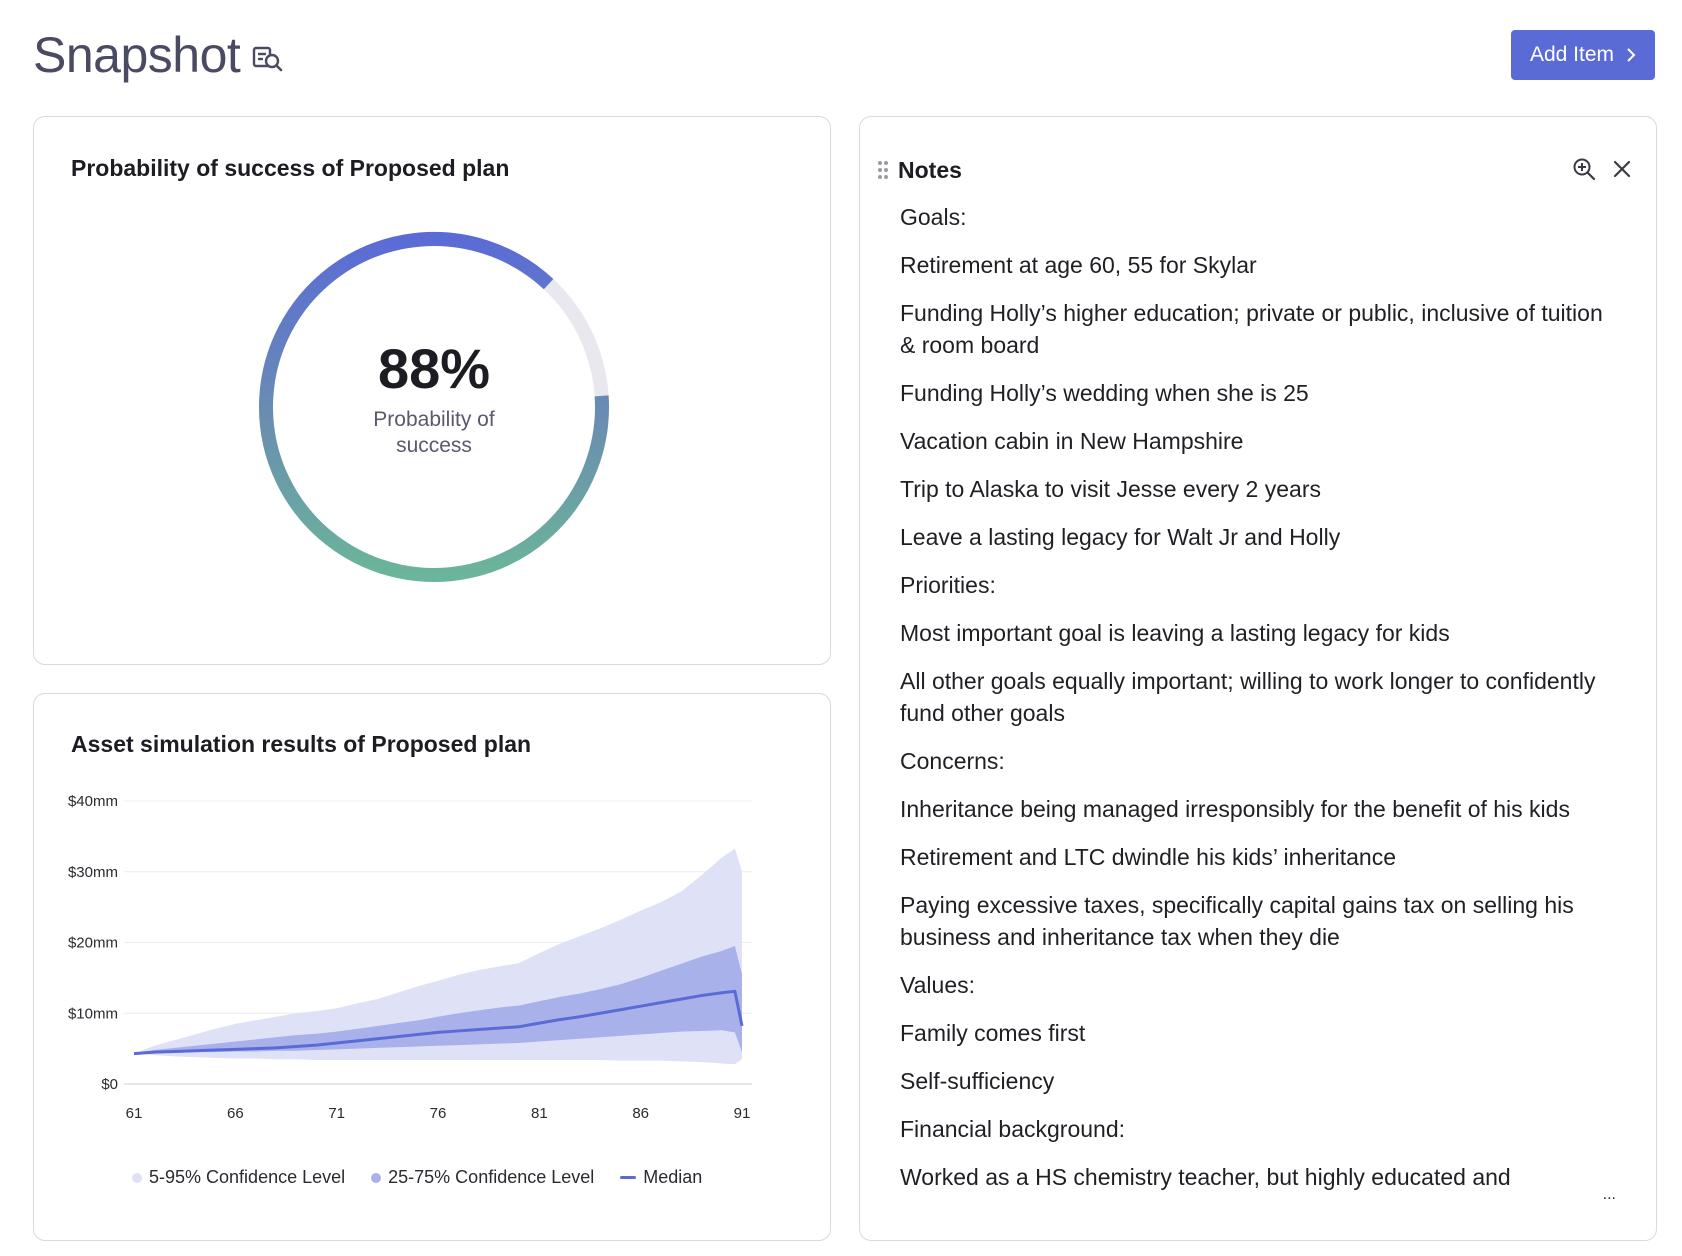  I want to click on add-item-label: Add Item, so click(1572, 54).